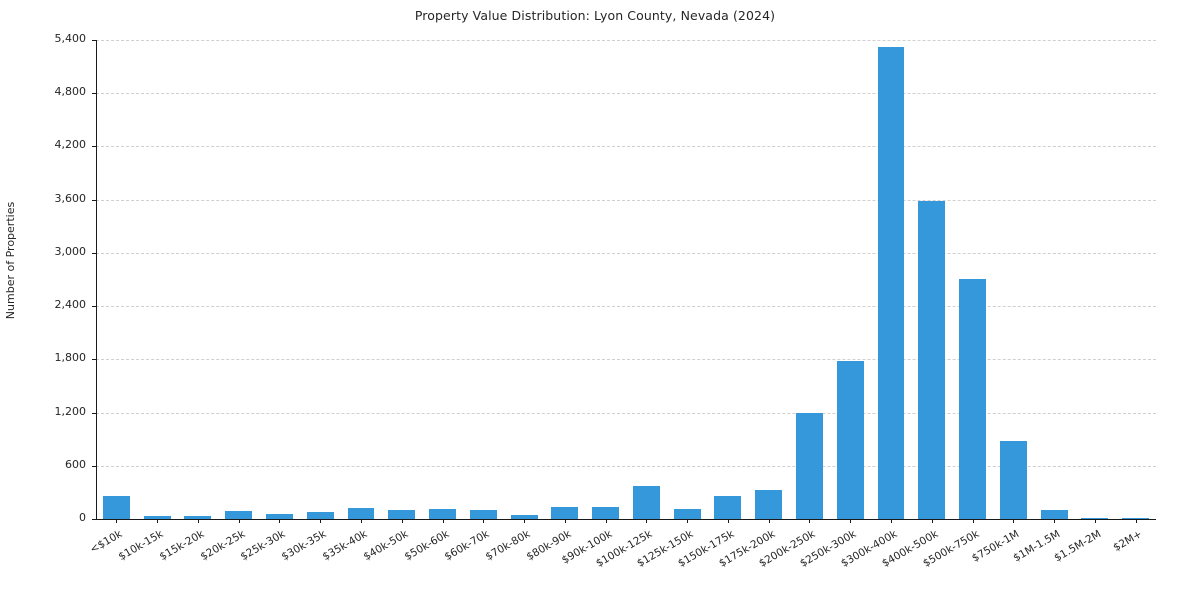  I want to click on y-axis-title-text: Number of Properties, so click(11, 260).